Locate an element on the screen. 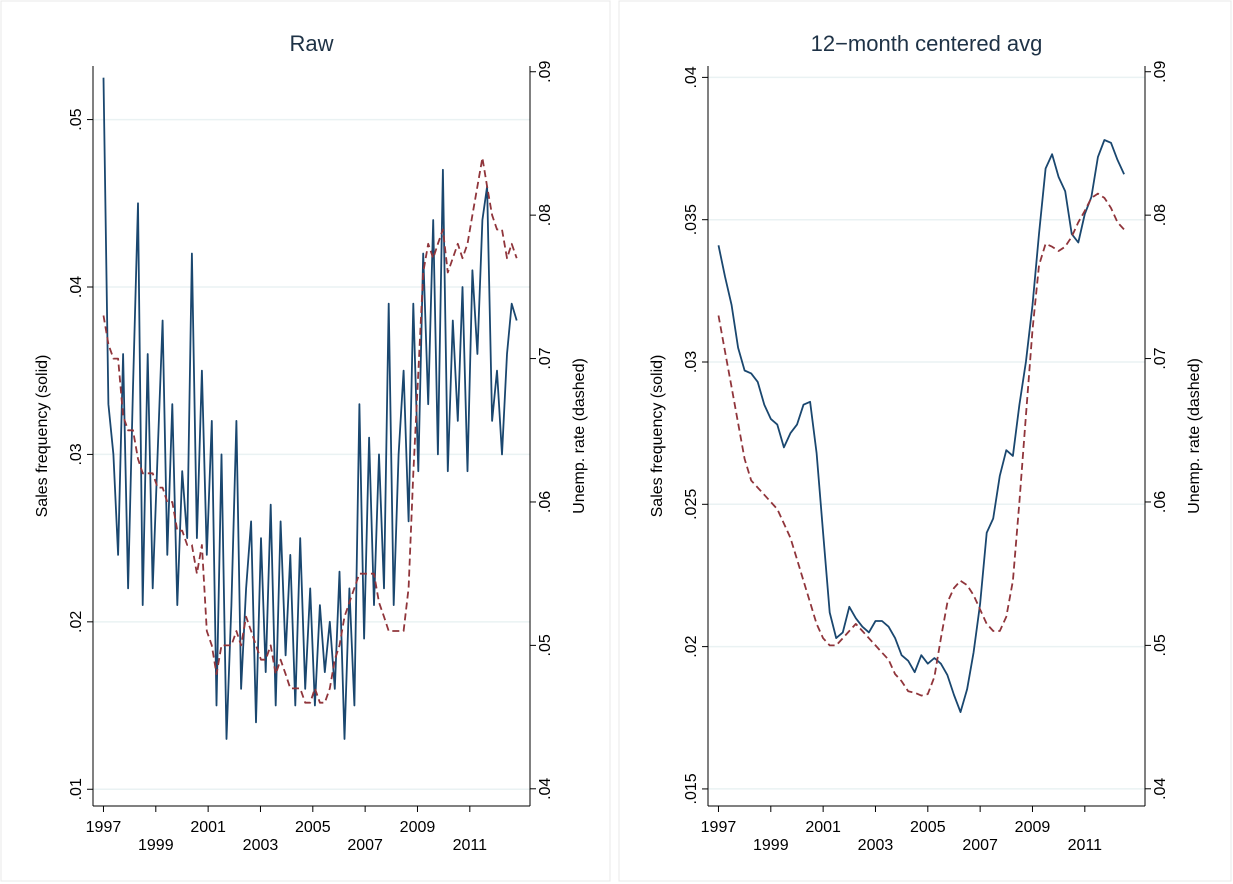 The width and height of the screenshot is (1233, 884). chart-title: Raw is located at coordinates (311, 43).